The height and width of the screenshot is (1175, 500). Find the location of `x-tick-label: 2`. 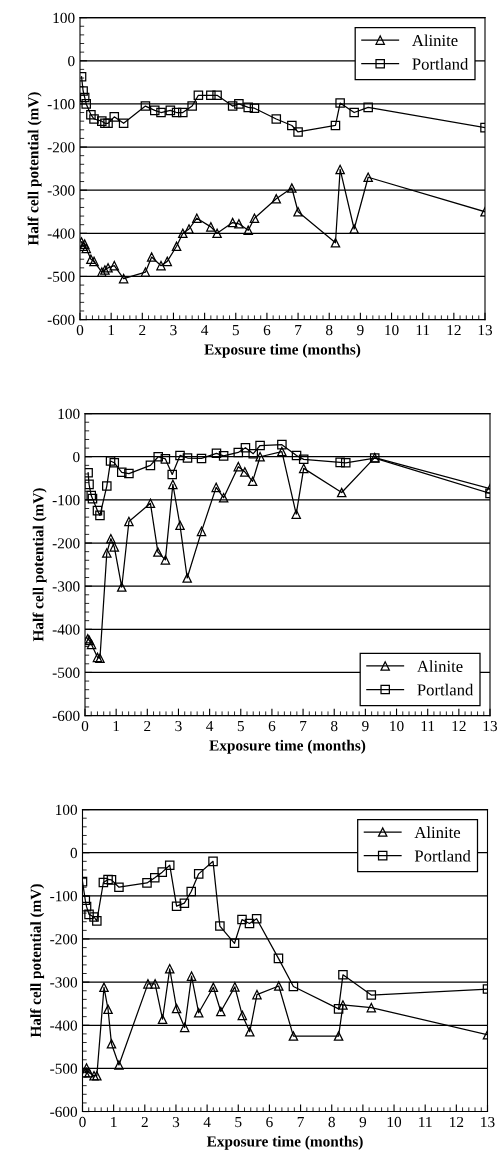

x-tick-label: 2 is located at coordinates (147, 726).